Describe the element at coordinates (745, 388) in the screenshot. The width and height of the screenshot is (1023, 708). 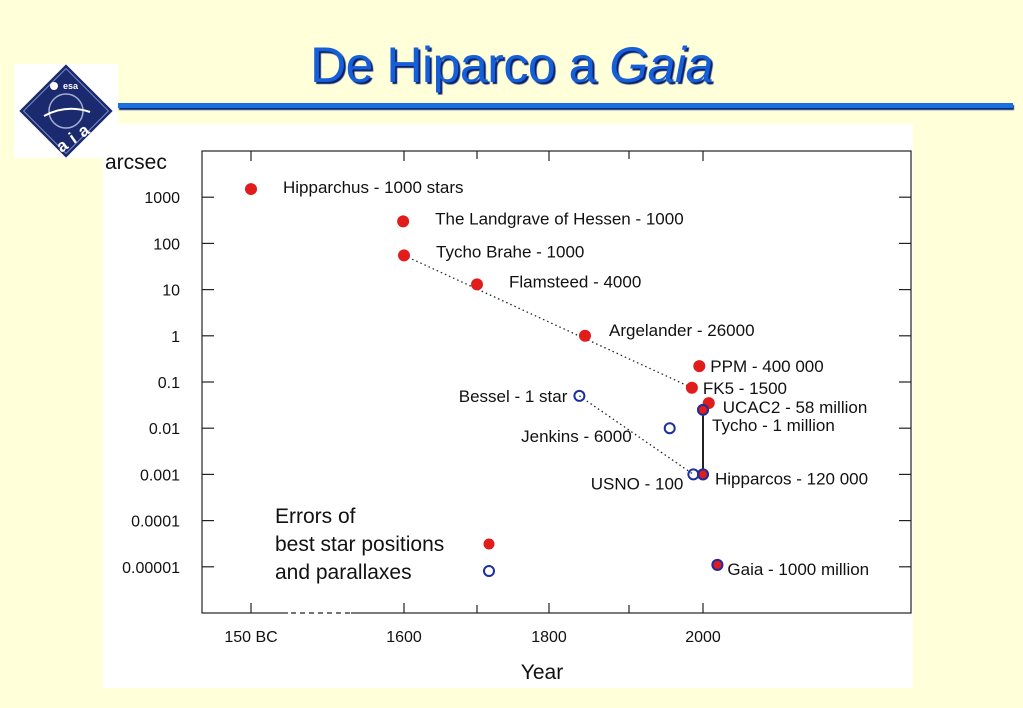
I see `point-label-fk5: FK5 - 1500` at that location.